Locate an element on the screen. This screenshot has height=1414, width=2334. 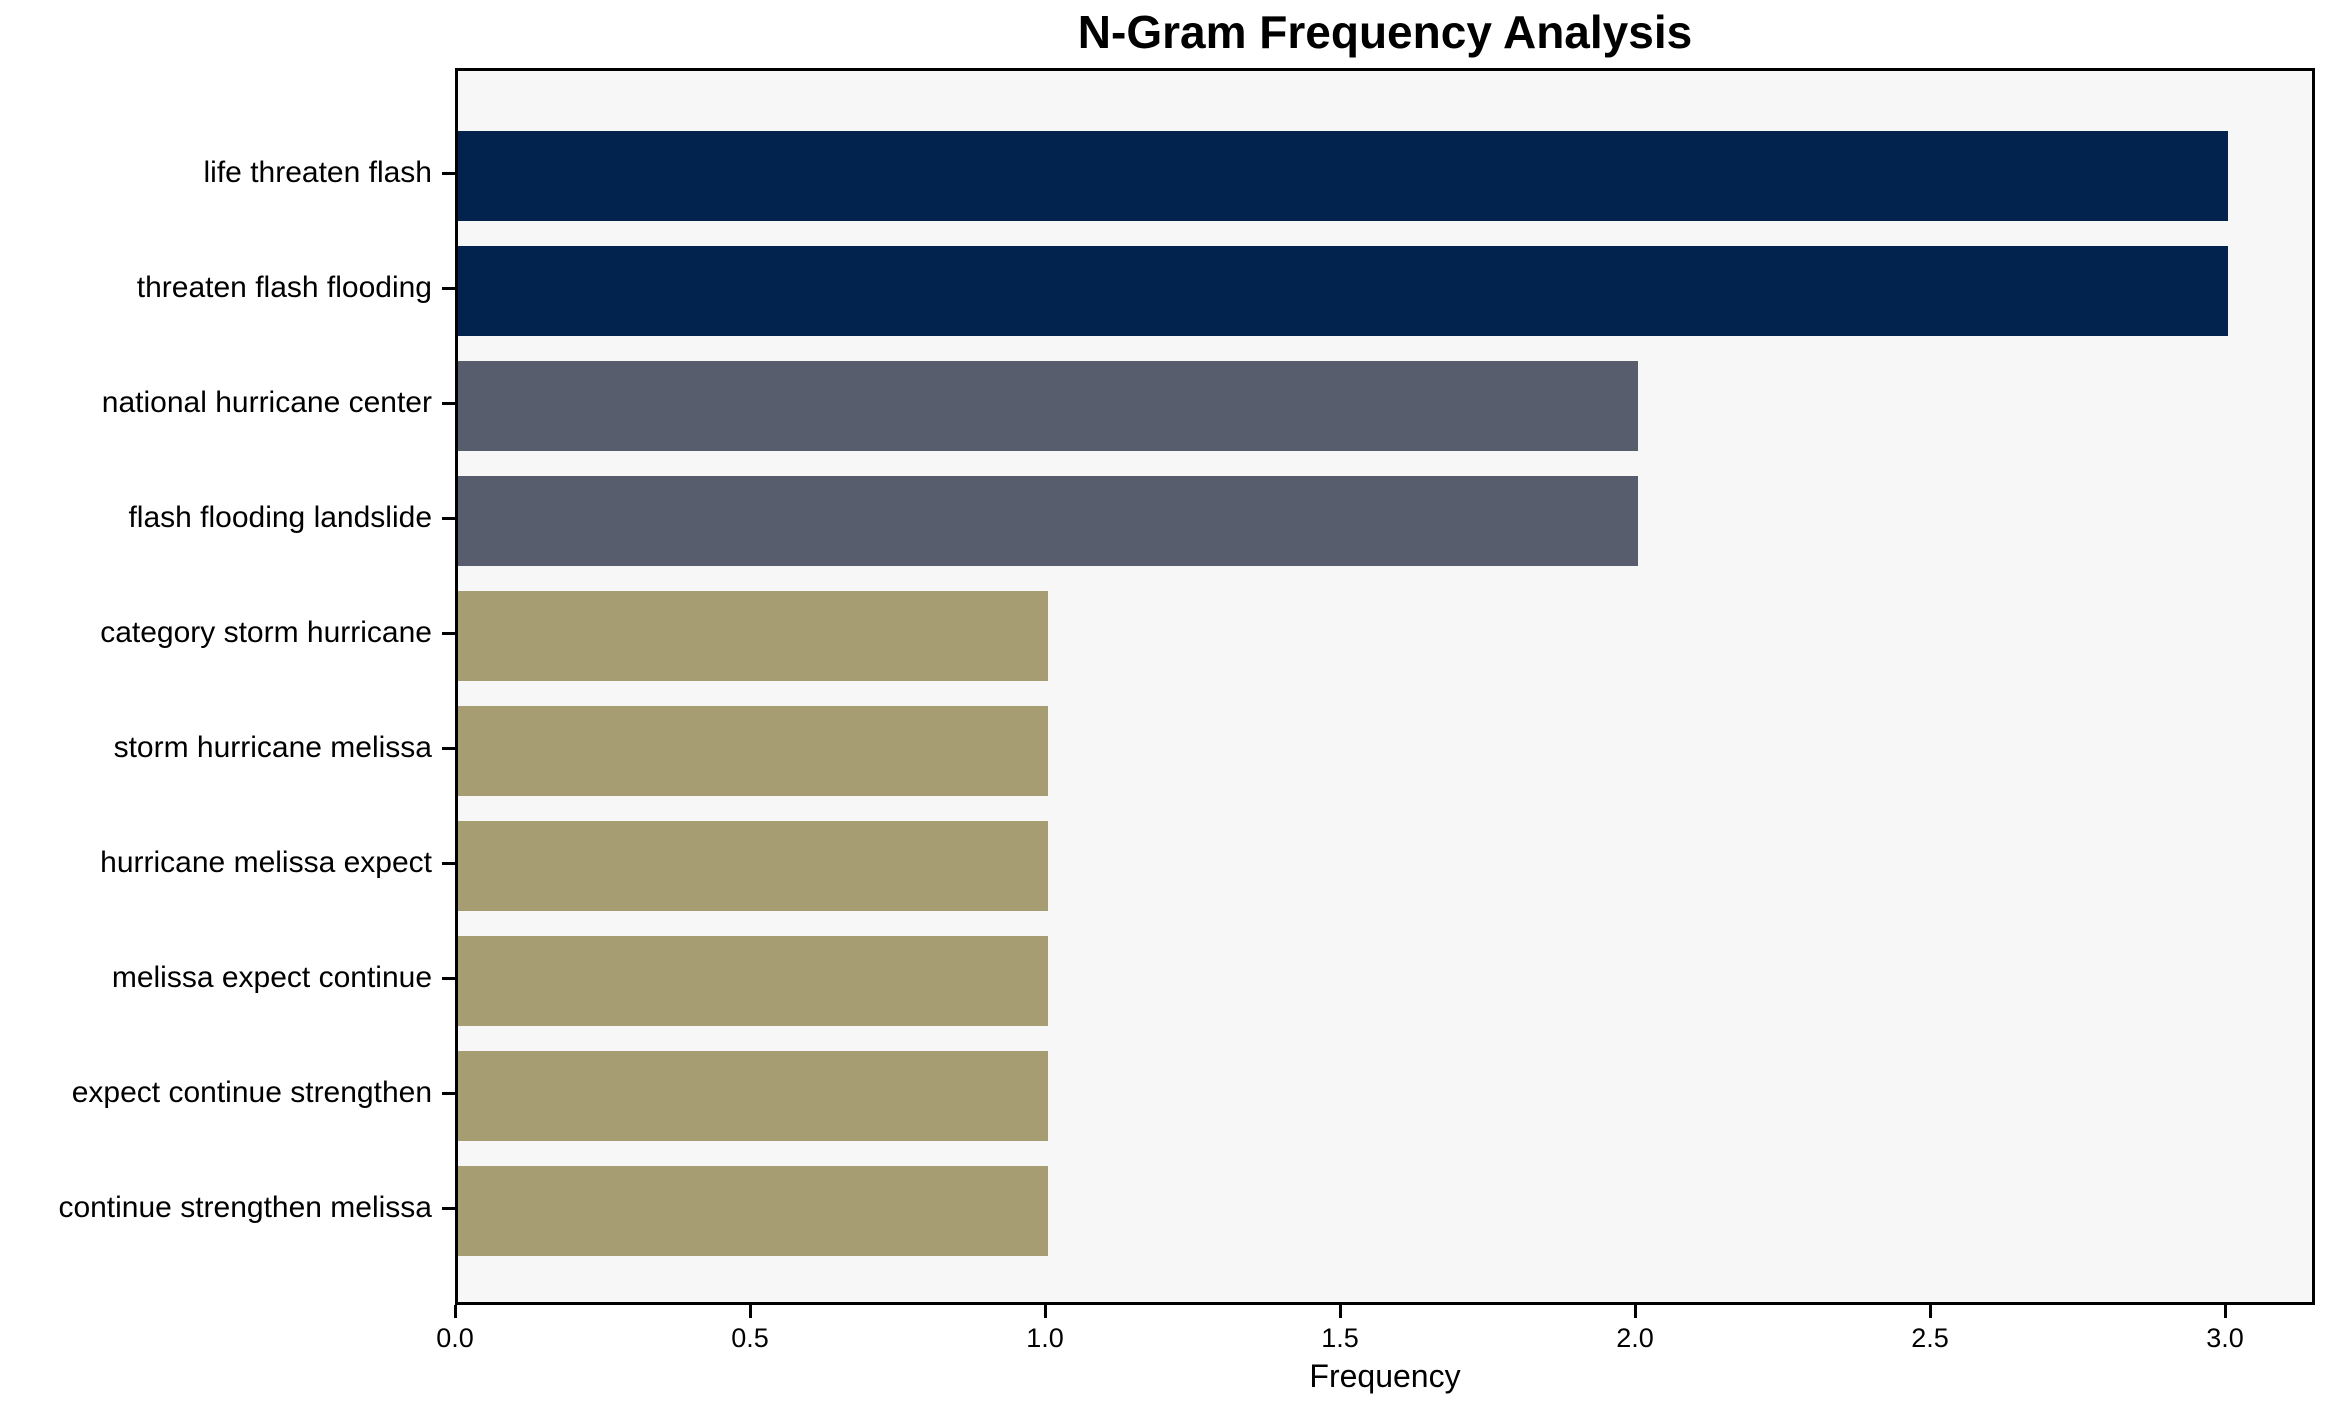
y-tick-label: hurricane melissa expect is located at coordinates (266, 862).